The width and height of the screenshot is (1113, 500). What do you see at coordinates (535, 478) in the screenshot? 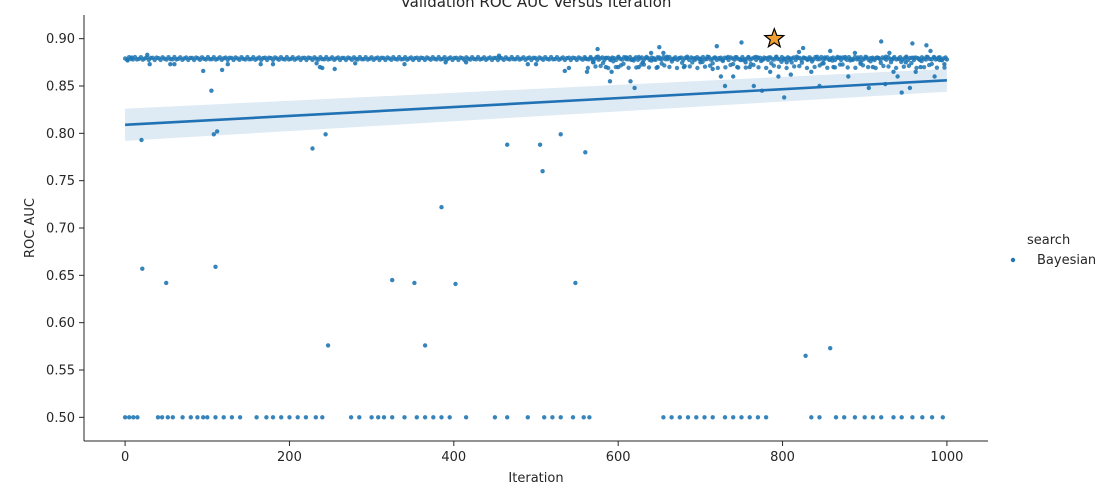
I see `x-axis-label: Iteration` at bounding box center [535, 478].